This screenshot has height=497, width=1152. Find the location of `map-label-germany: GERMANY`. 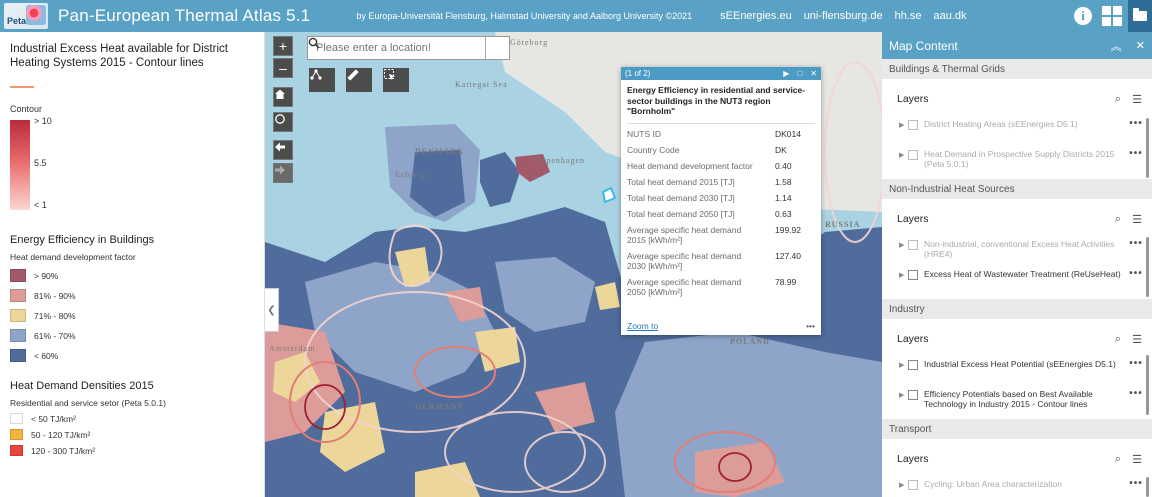

map-label-germany: GERMANY is located at coordinates (440, 406).